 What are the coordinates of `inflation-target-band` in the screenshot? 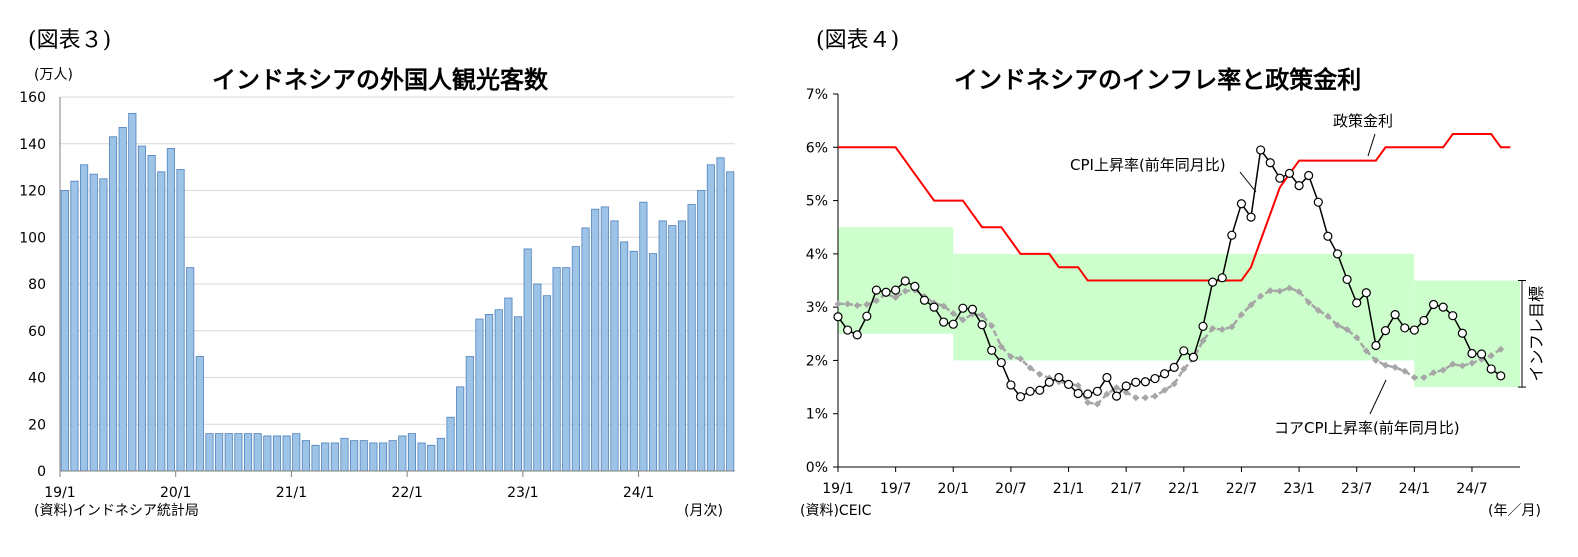 It's located at (1184, 307).